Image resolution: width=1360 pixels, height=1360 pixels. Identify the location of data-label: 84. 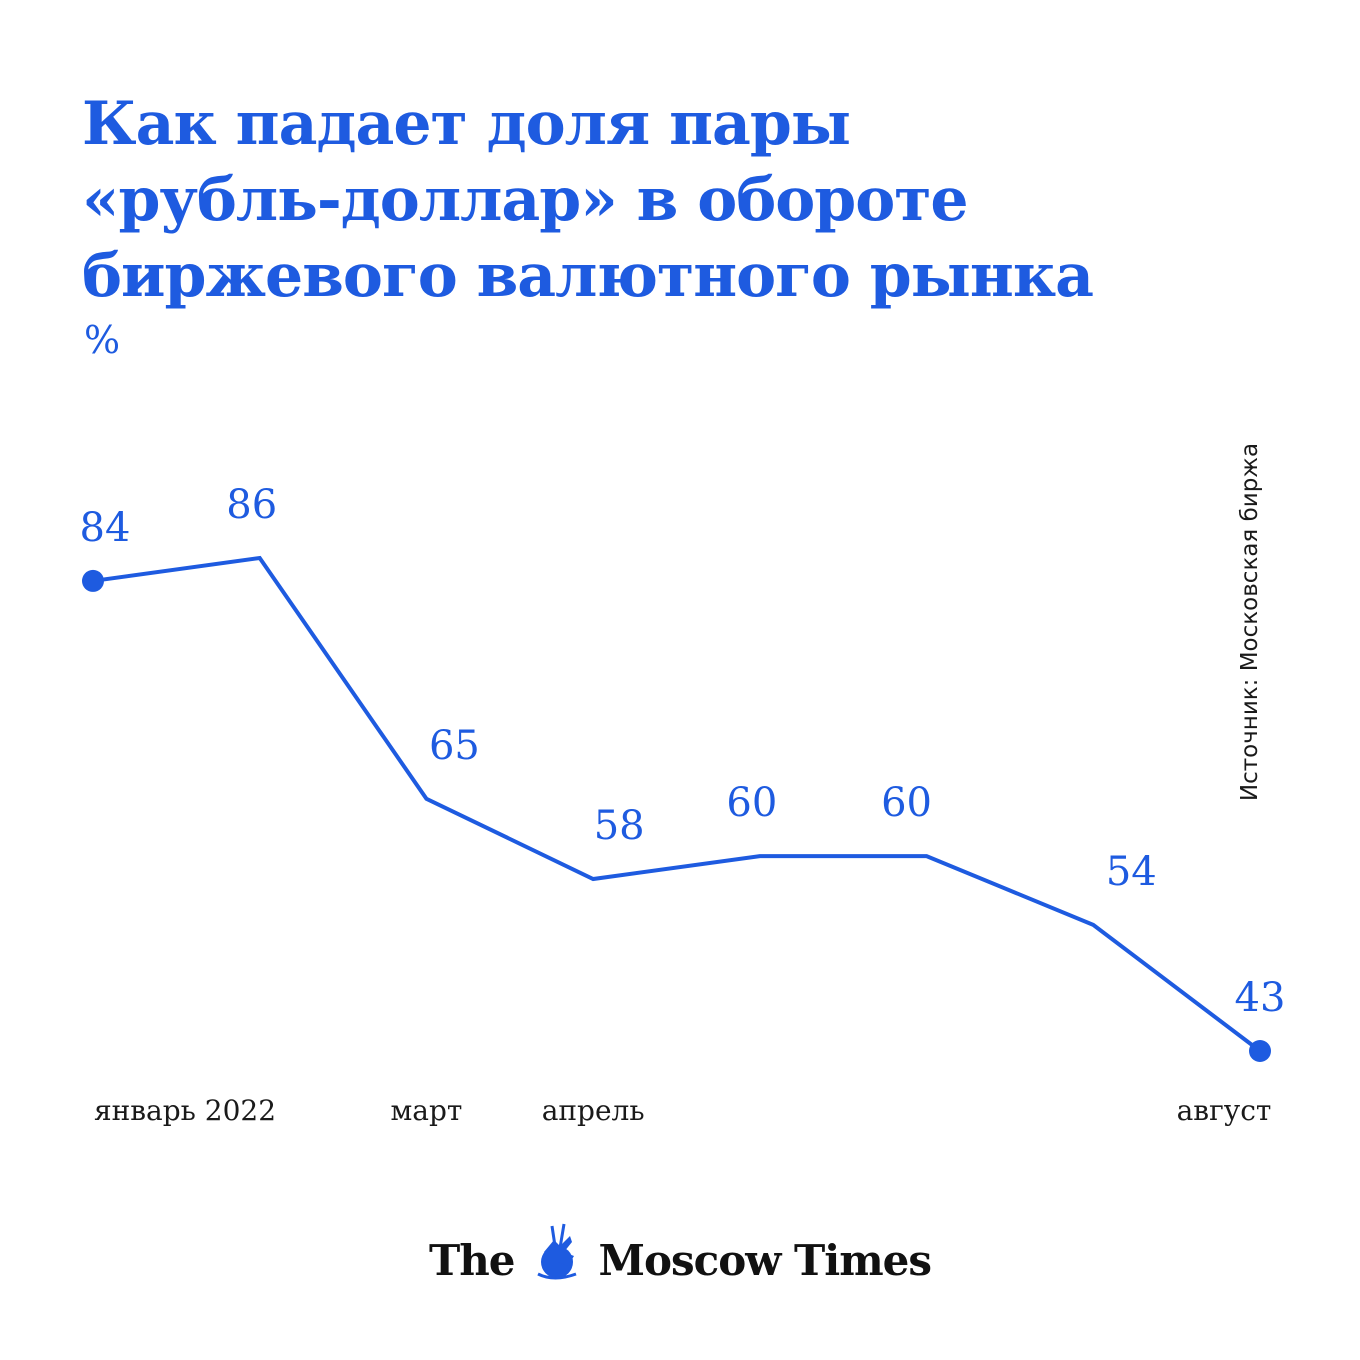
(105, 528).